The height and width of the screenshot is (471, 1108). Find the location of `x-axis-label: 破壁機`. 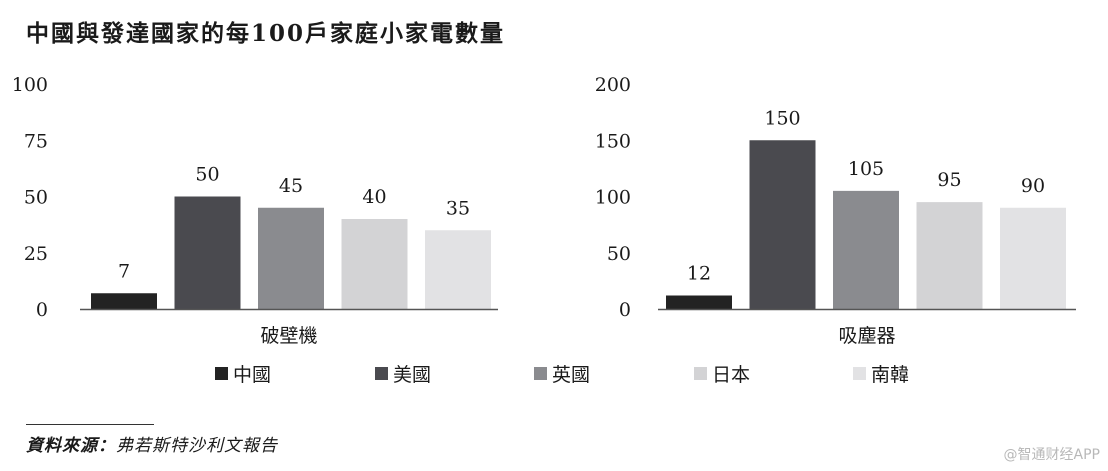

x-axis-label: 破壁機 is located at coordinates (288, 336).